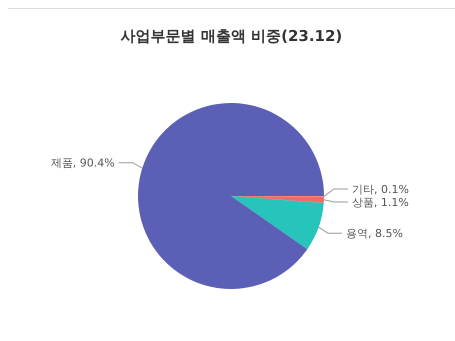  I want to click on chart-title: 사업부문별 매출액 비중(23.12), so click(232, 36).